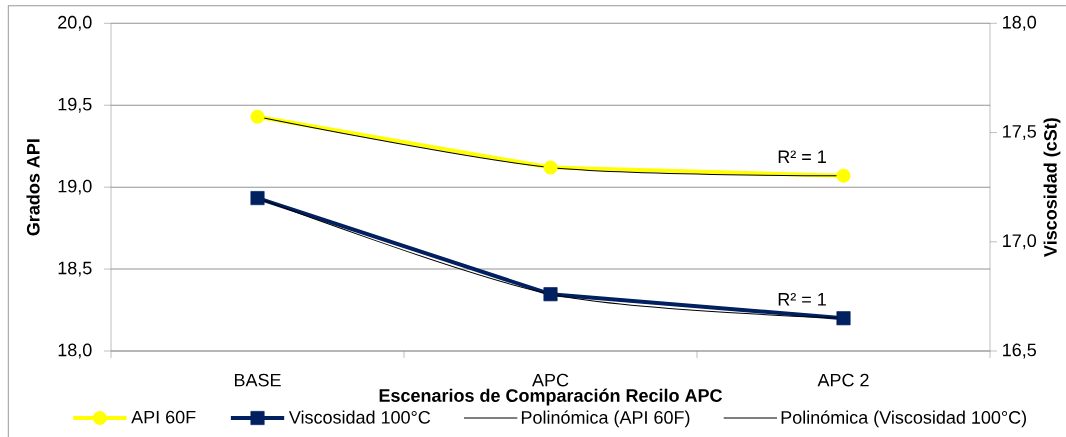  Describe the element at coordinates (75, 23) in the screenshot. I see `y-tick-label: 20,0` at that location.